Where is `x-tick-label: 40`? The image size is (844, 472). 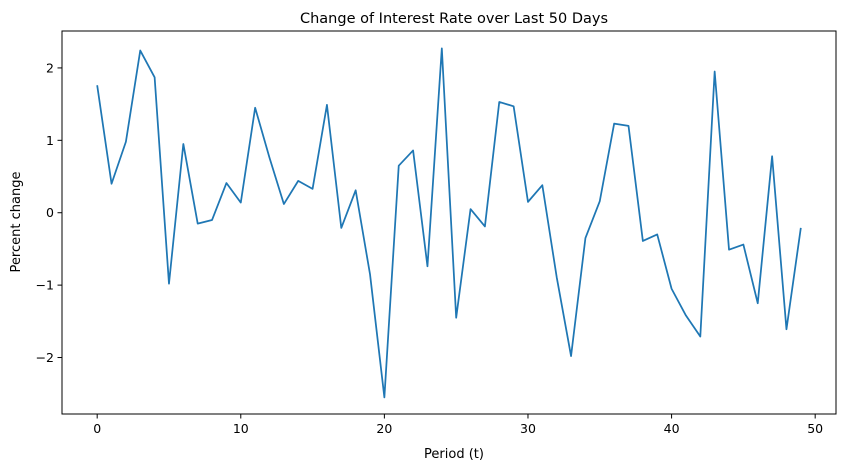 x-tick-label: 40 is located at coordinates (672, 428).